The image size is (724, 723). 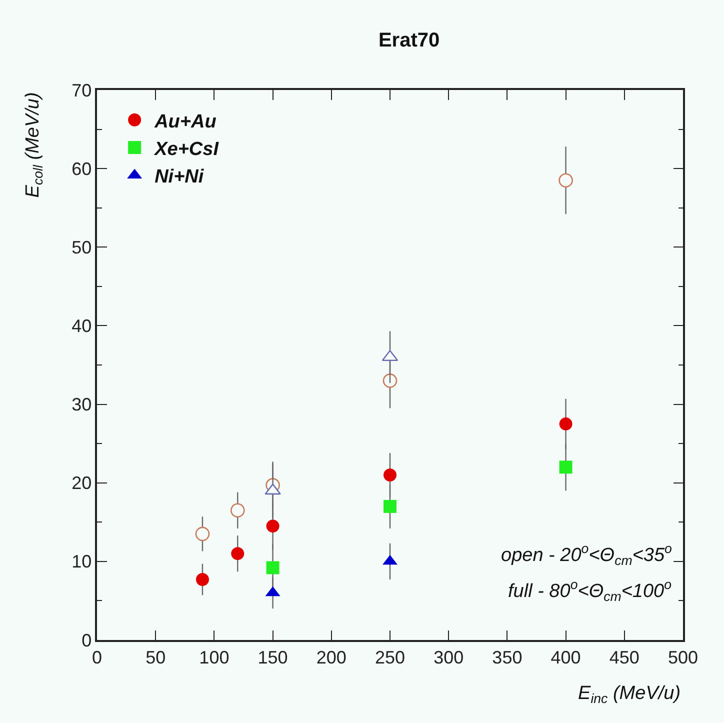 What do you see at coordinates (590, 590) in the screenshot?
I see `annotation: full - 80$^{o}$<Θ$_{cm}$<100$^{o}$` at bounding box center [590, 590].